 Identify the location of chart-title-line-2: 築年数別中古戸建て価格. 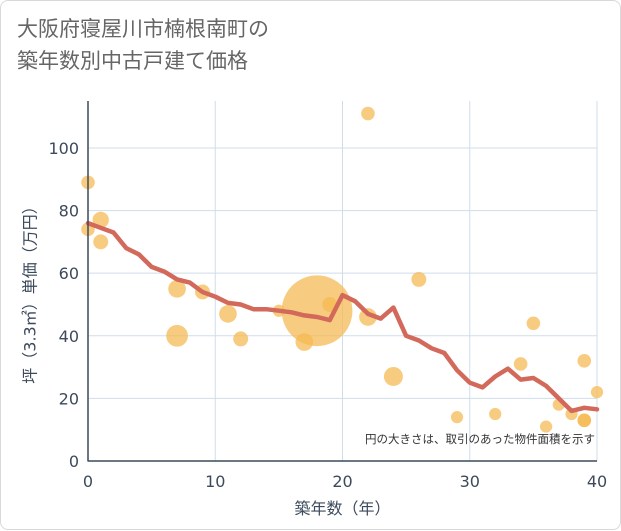
(132, 61).